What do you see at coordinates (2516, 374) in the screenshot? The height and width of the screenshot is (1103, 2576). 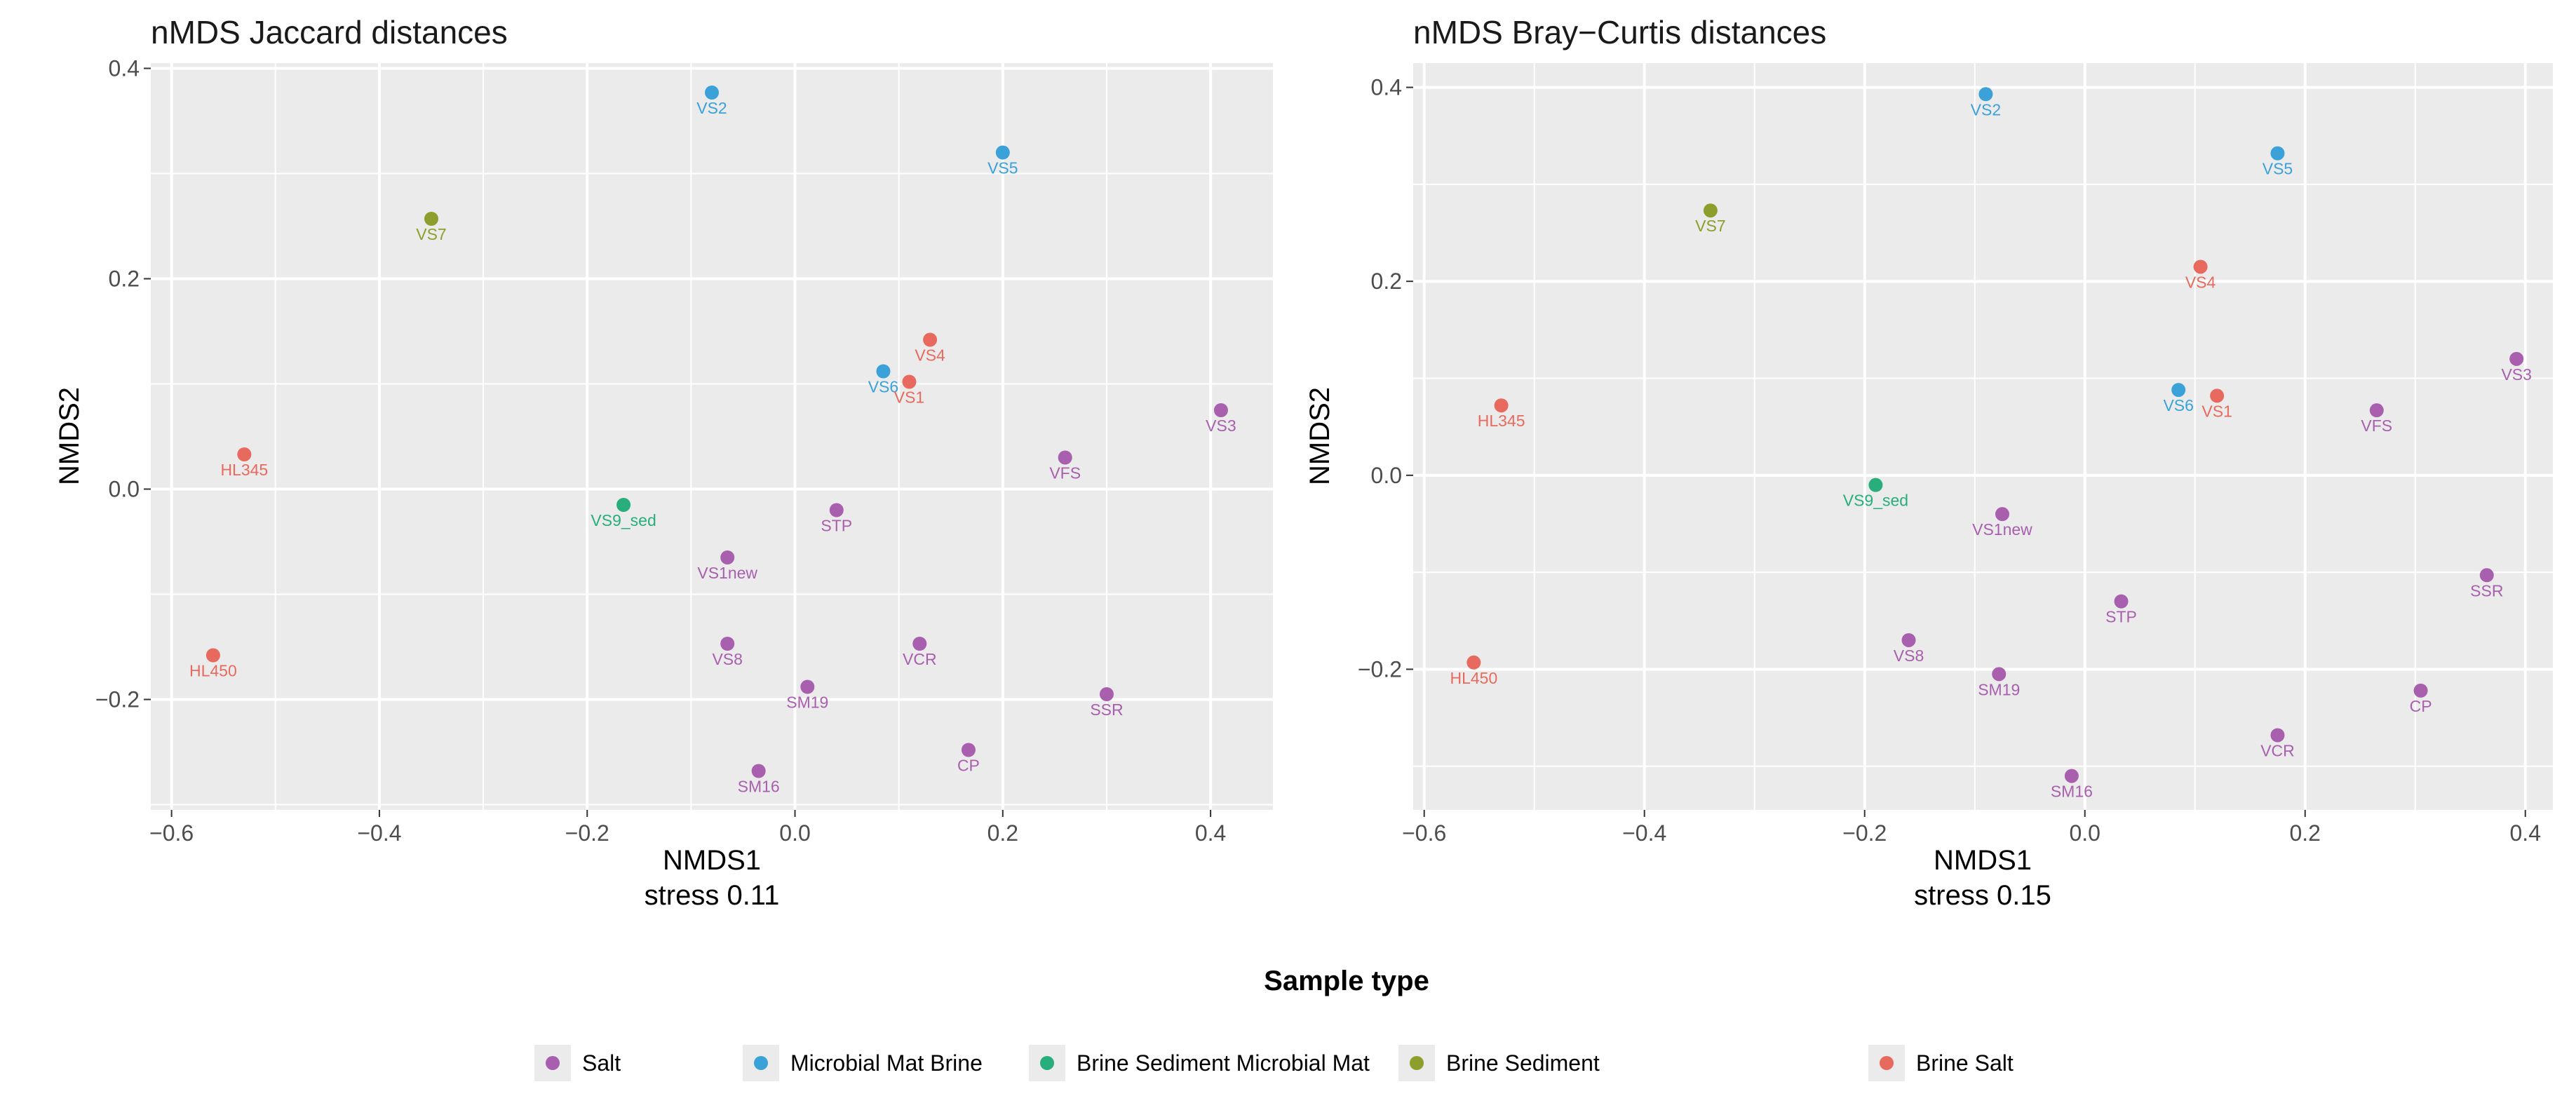 I see `bray-curtis-point-label-vs3: VS3` at bounding box center [2516, 374].